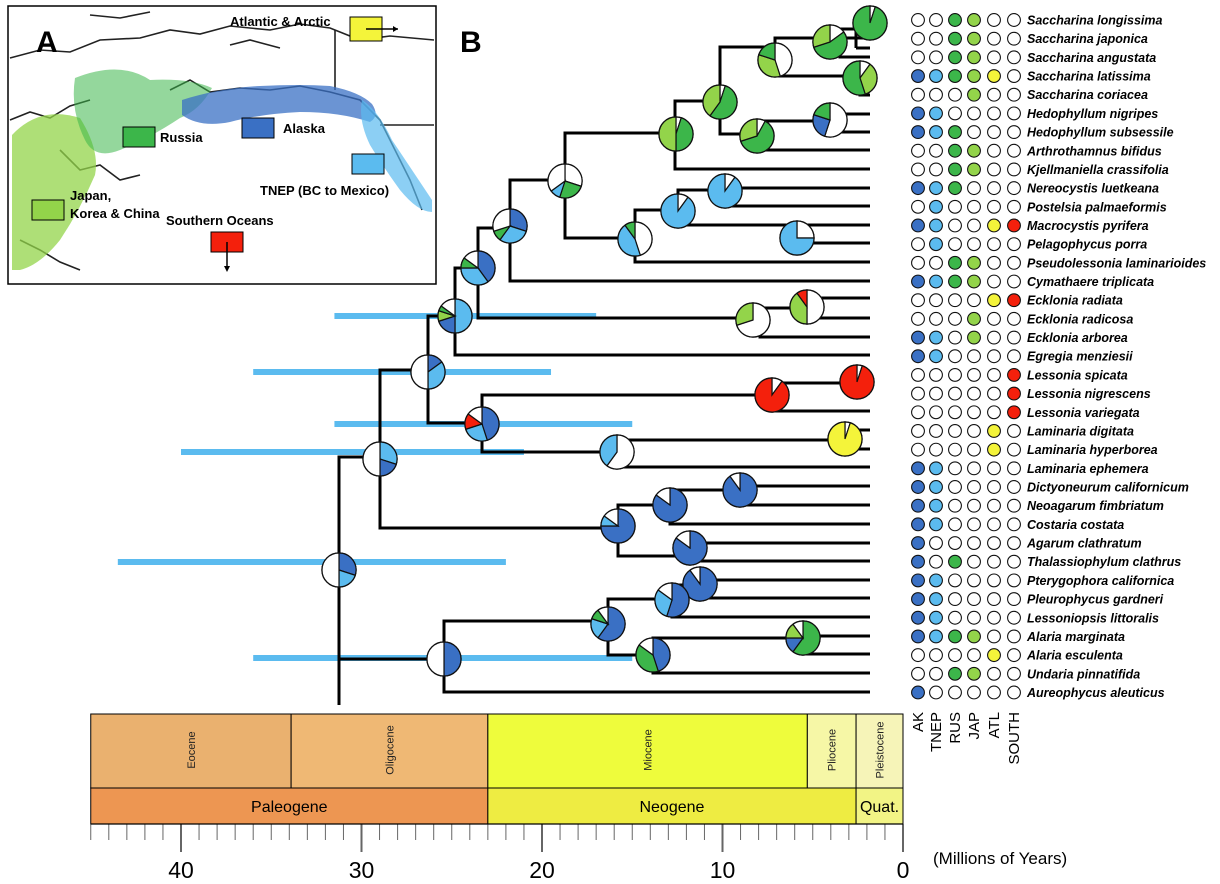 The width and height of the screenshot is (1220, 884). I want to click on period-label: Neogene, so click(671, 807).